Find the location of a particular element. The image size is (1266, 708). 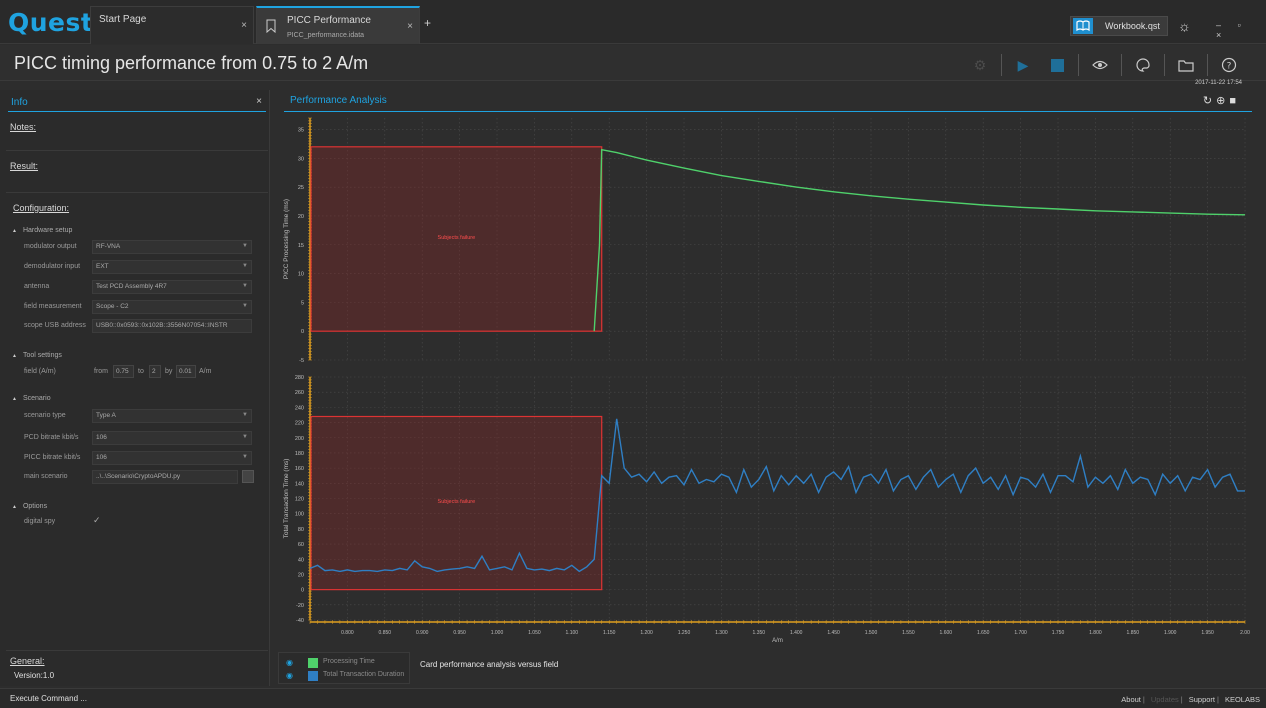

select-value: Scope - C2 is located at coordinates (112, 306).